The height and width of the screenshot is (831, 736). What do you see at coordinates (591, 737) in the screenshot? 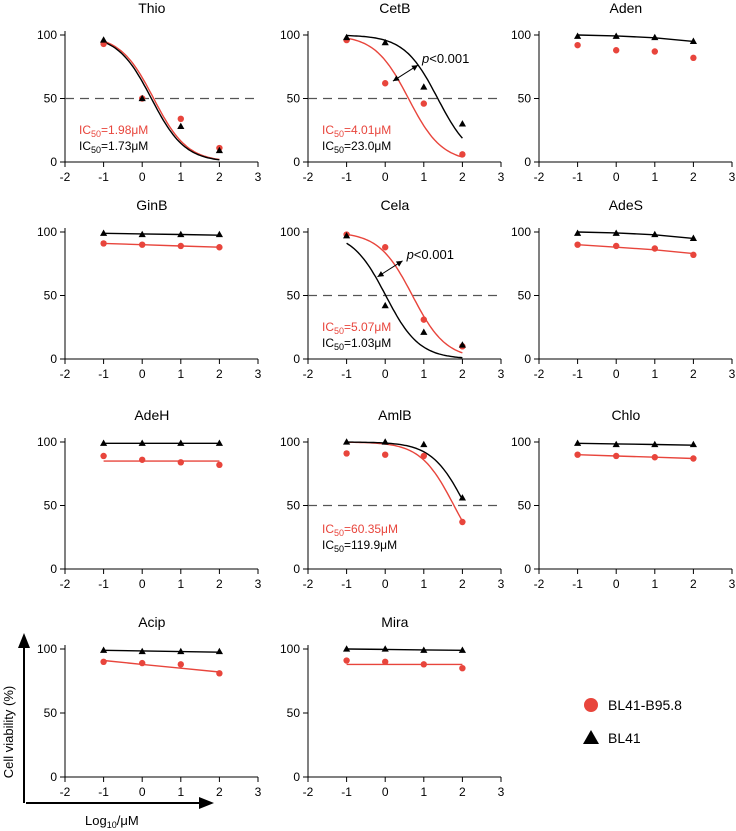
I see `legend-marker-bl41` at bounding box center [591, 737].